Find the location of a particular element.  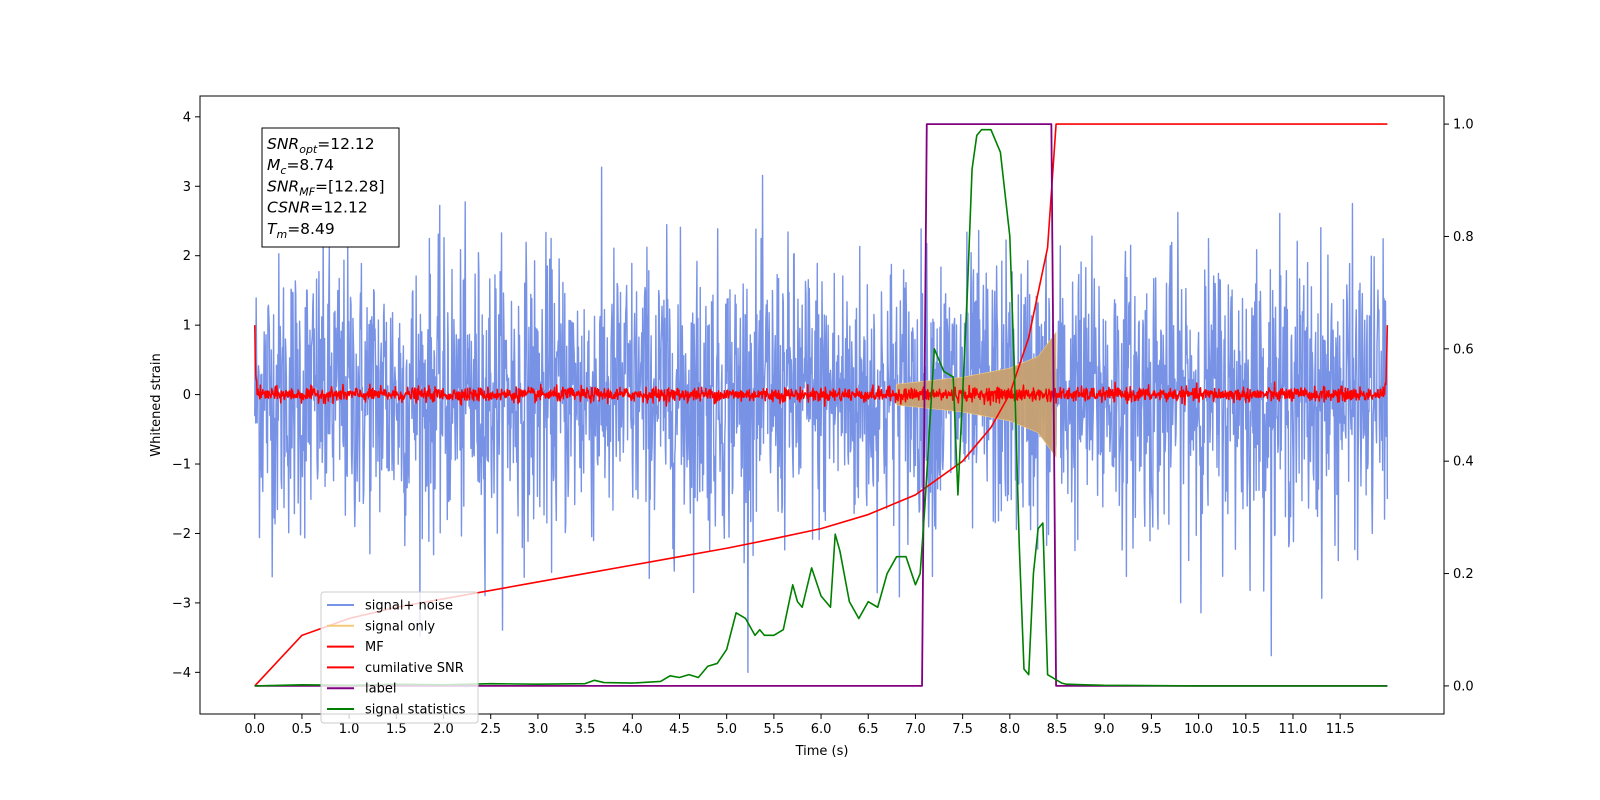

x-tick-label: 9.5 is located at coordinates (1151, 729).